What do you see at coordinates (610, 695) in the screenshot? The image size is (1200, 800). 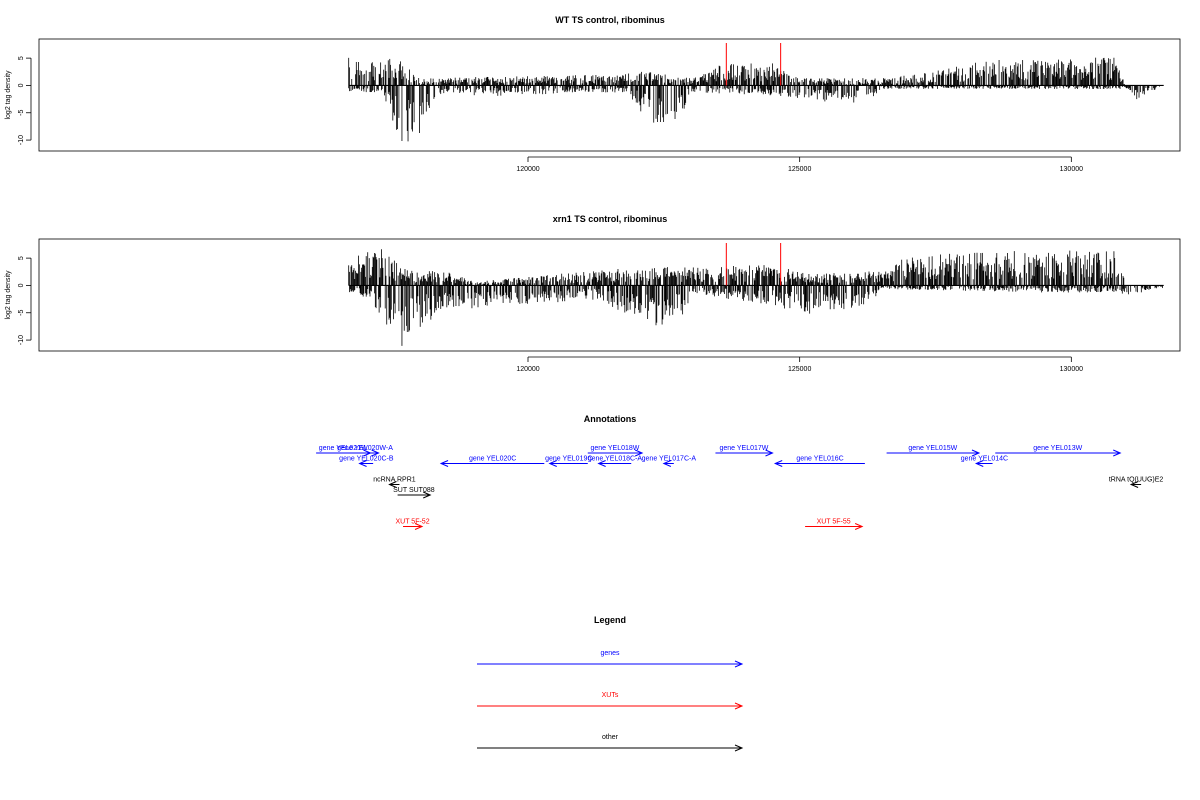 I see `legend-label: XUTs` at bounding box center [610, 695].